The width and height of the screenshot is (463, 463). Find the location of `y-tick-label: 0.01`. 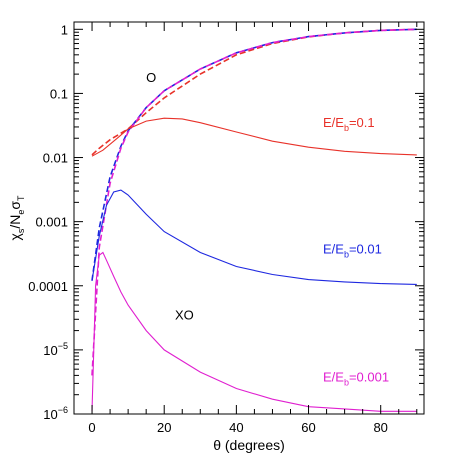

y-tick-label: 0.01 is located at coordinates (55, 158).